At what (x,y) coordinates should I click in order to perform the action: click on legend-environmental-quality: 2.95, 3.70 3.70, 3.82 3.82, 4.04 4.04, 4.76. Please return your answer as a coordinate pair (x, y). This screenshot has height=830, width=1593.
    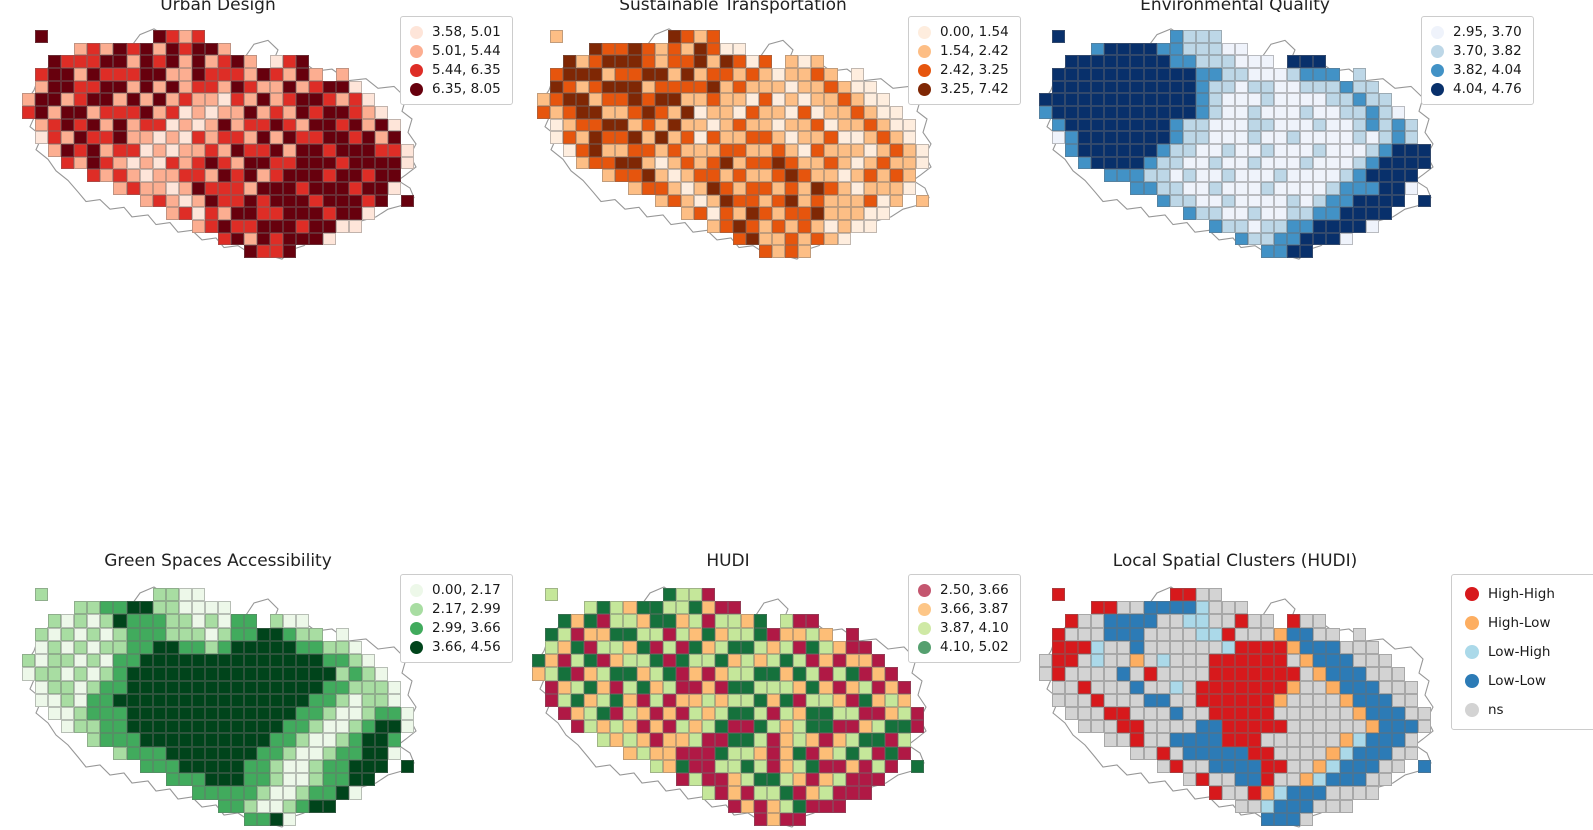
    Looking at the image, I should click on (1477, 60).